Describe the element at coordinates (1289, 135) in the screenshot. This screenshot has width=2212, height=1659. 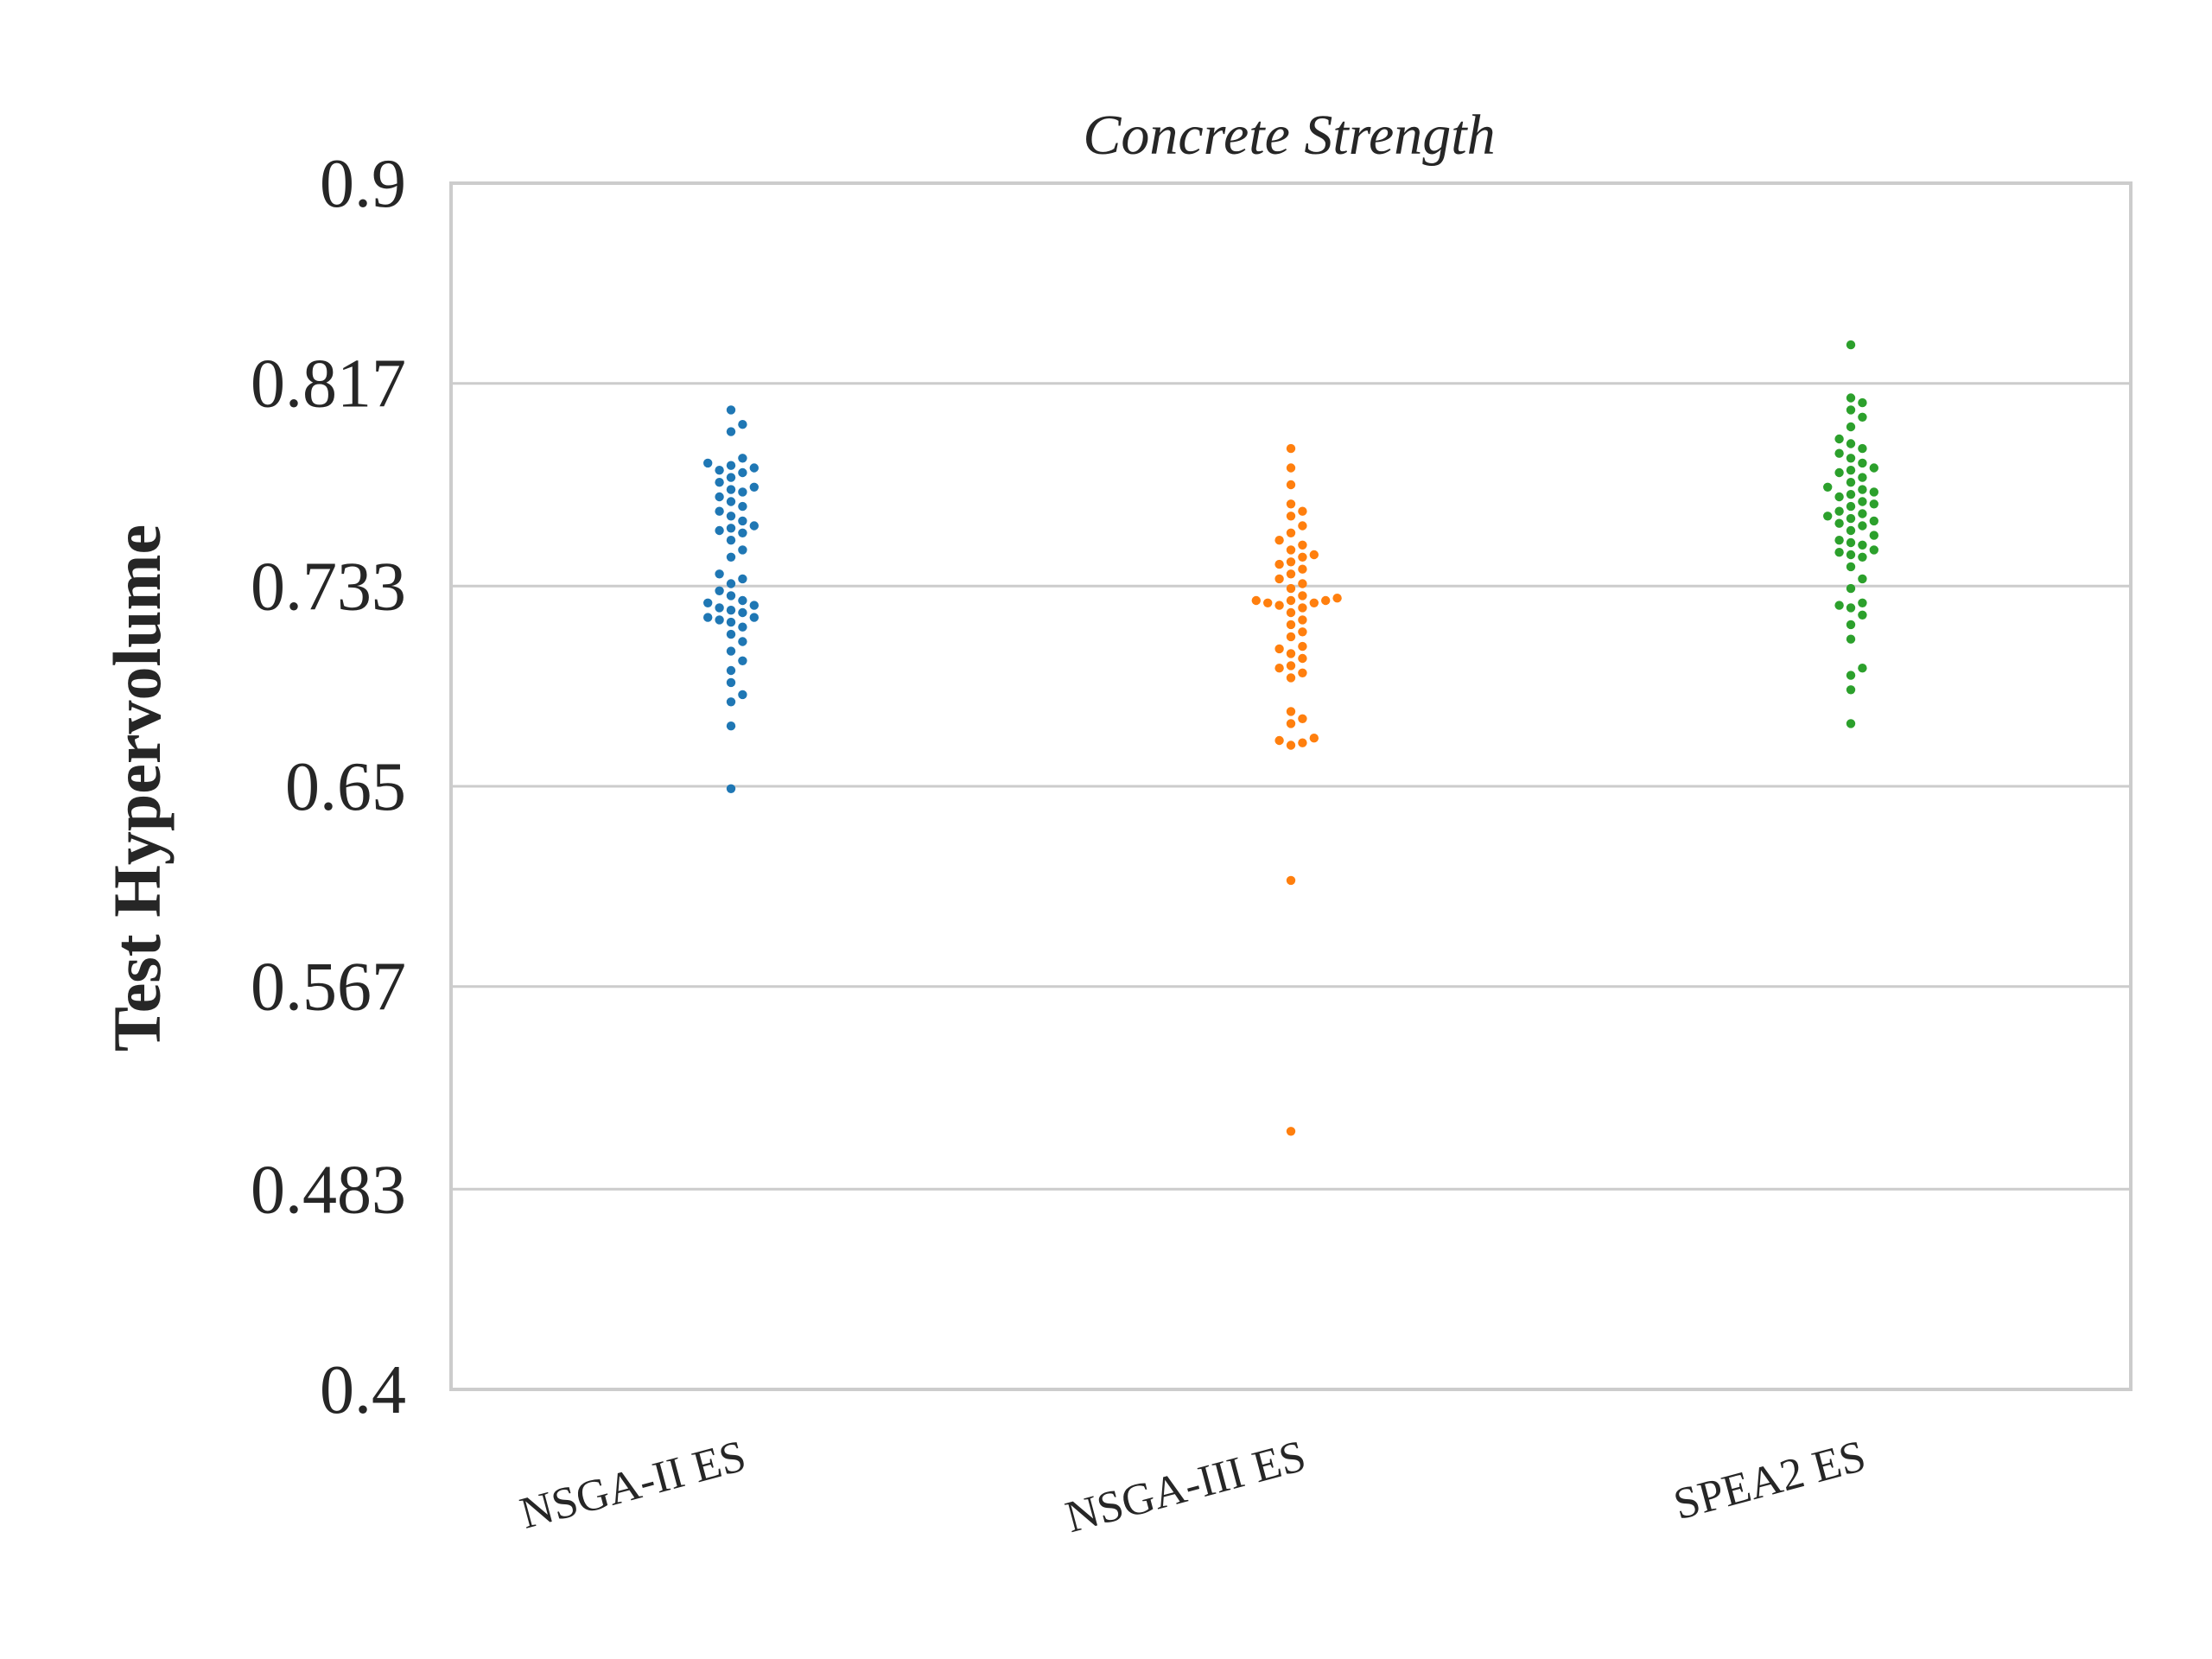
I see `chart-title: Concrete Strength` at that location.